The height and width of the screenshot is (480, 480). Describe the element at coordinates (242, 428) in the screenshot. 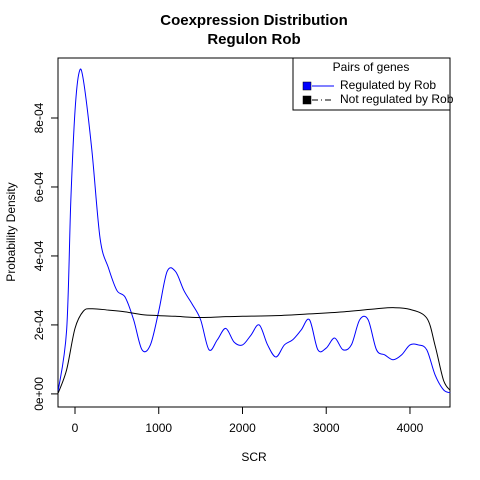

I see `x-tick-label: 2000` at that location.